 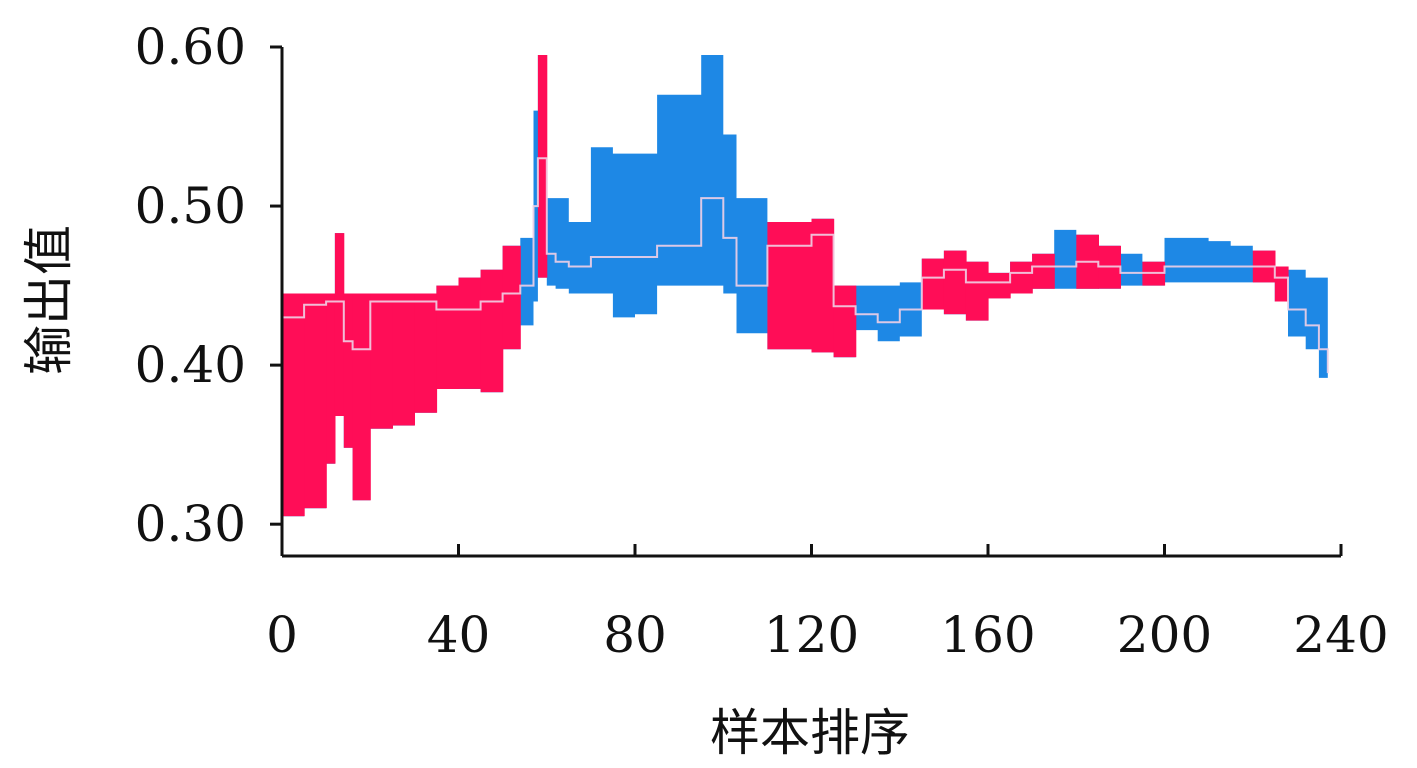 I want to click on x-tick-label: 160, so click(x=987, y=635).